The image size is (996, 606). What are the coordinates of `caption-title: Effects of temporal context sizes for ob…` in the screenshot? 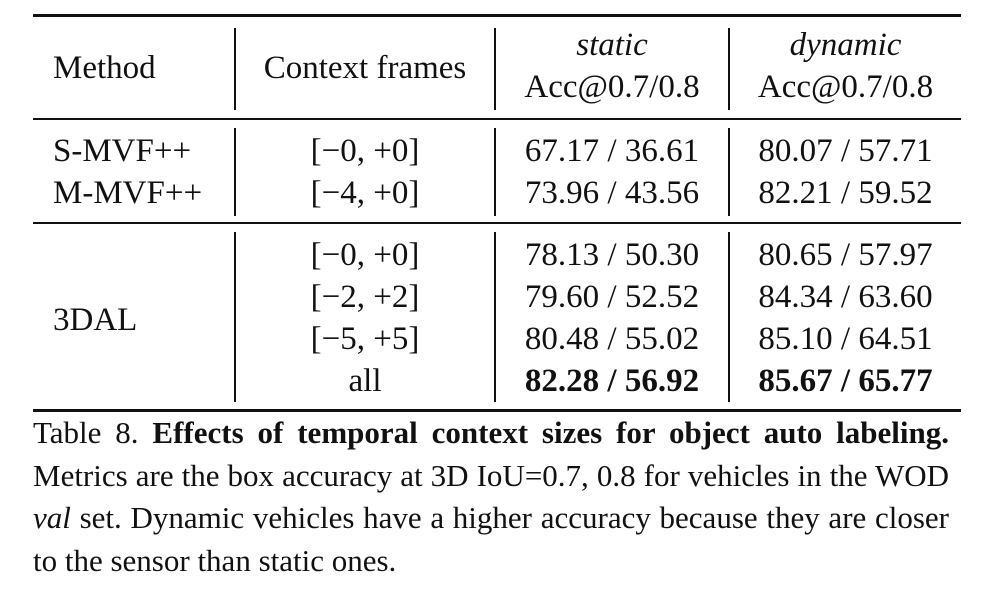 It's located at (551, 432).